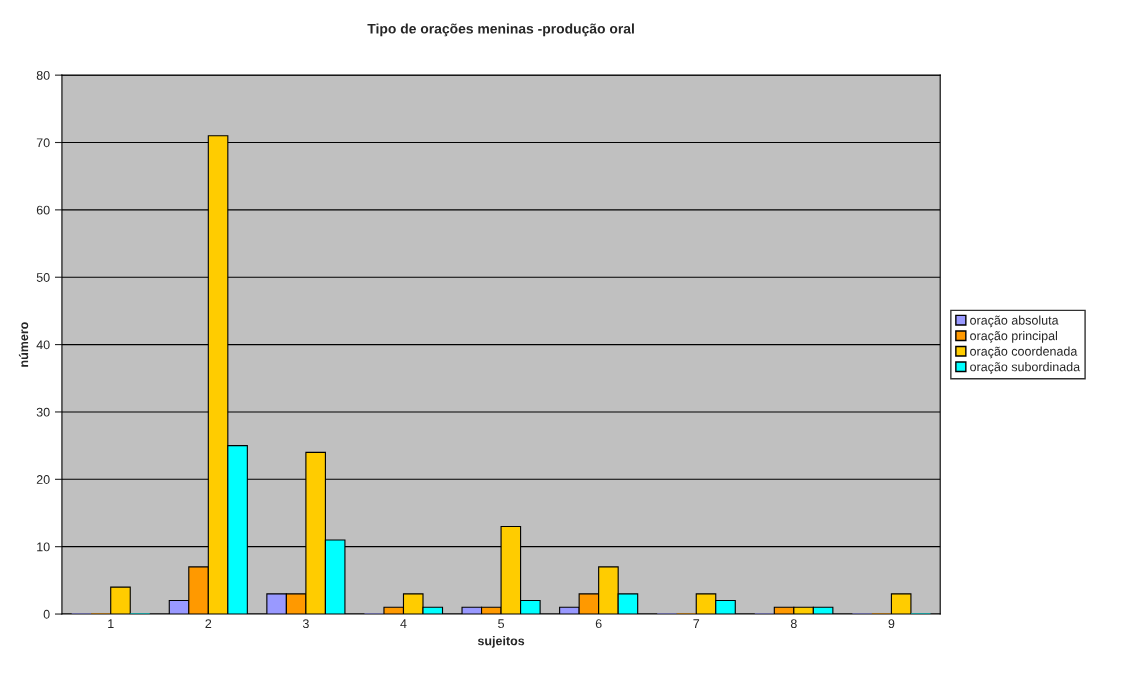  Describe the element at coordinates (111, 623) in the screenshot. I see `x-tick-label: 1` at that location.